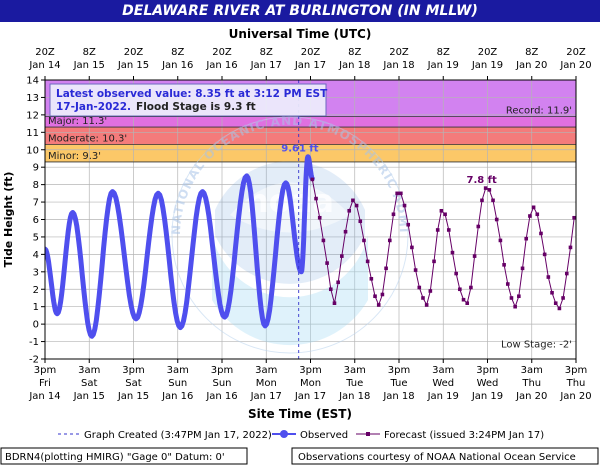  Describe the element at coordinates (266, 383) in the screenshot. I see `bottom-tick-day: Mon` at that location.